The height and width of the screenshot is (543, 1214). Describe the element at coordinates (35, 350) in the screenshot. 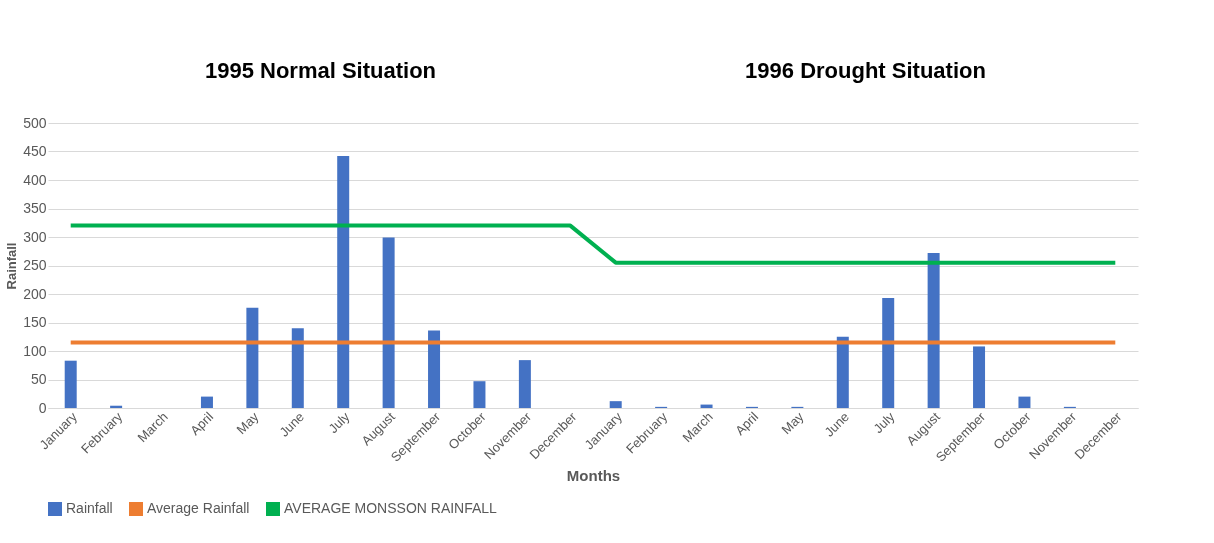

I see `y-tick-label: 100` at that location.